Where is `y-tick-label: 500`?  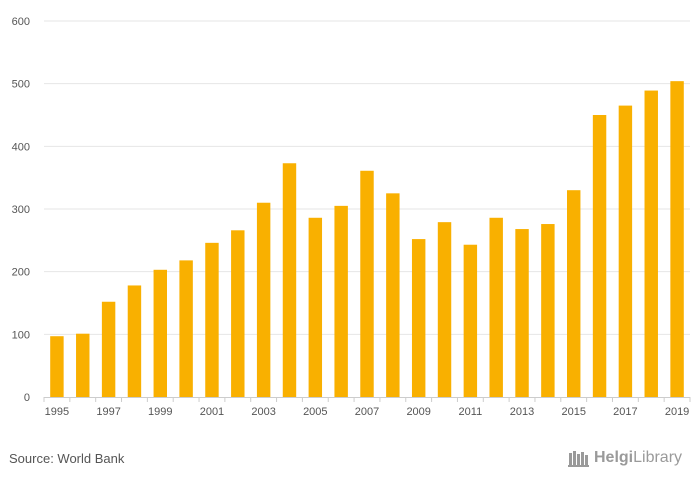
y-tick-label: 500 is located at coordinates (21, 85).